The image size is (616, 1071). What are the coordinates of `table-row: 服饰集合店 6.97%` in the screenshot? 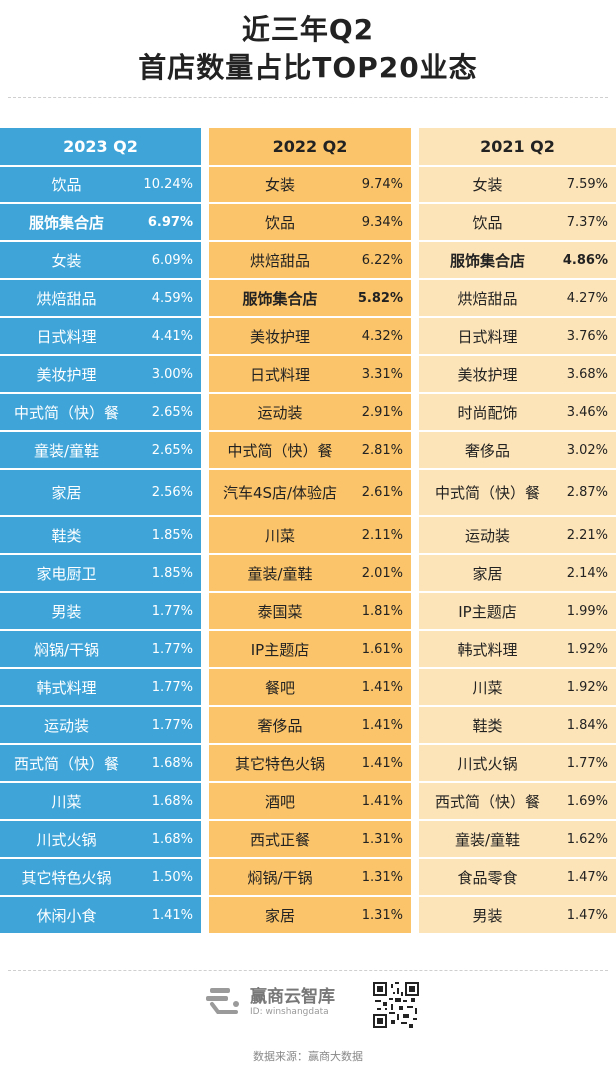 It's located at (100, 223).